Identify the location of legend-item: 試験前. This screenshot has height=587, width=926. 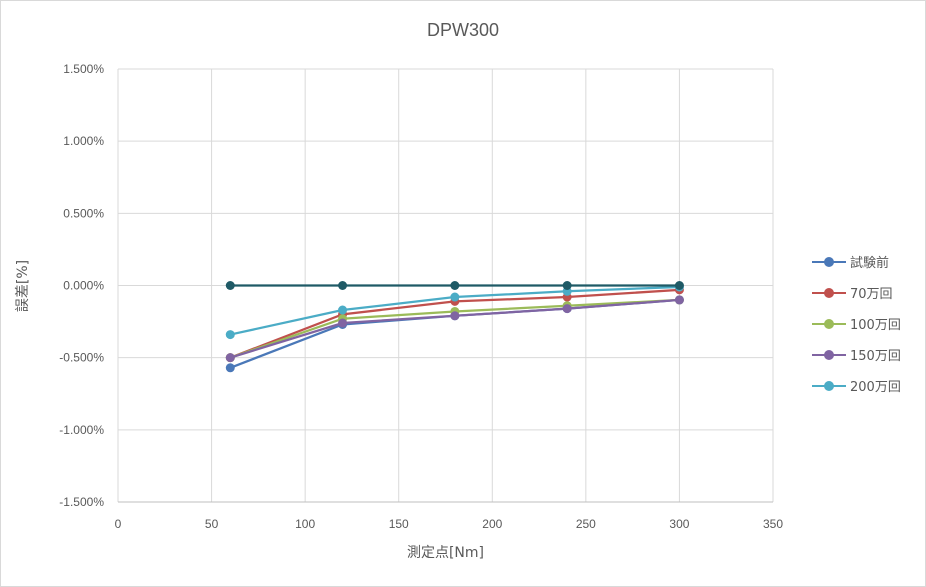
(856, 261).